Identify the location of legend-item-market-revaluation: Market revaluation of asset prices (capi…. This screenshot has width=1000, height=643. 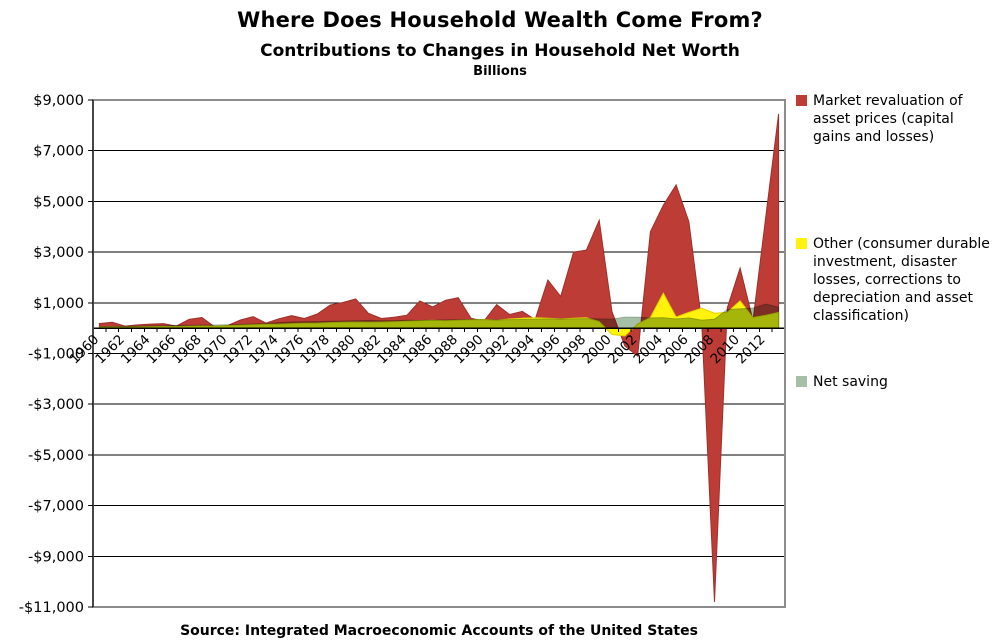
(895, 119).